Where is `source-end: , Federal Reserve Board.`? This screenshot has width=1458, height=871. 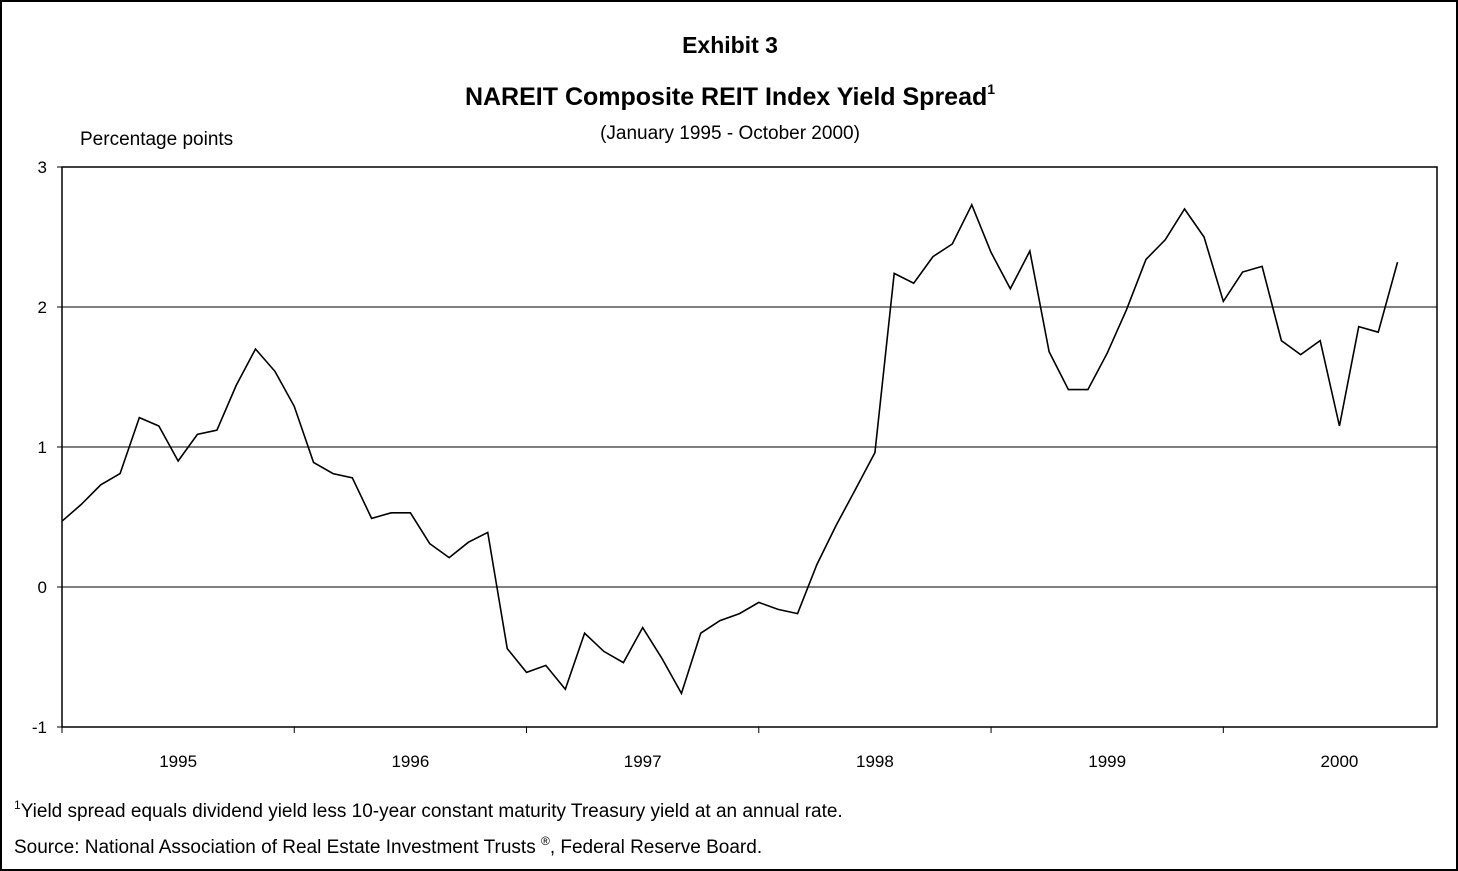
source-end: , Federal Reserve Board. is located at coordinates (656, 847).